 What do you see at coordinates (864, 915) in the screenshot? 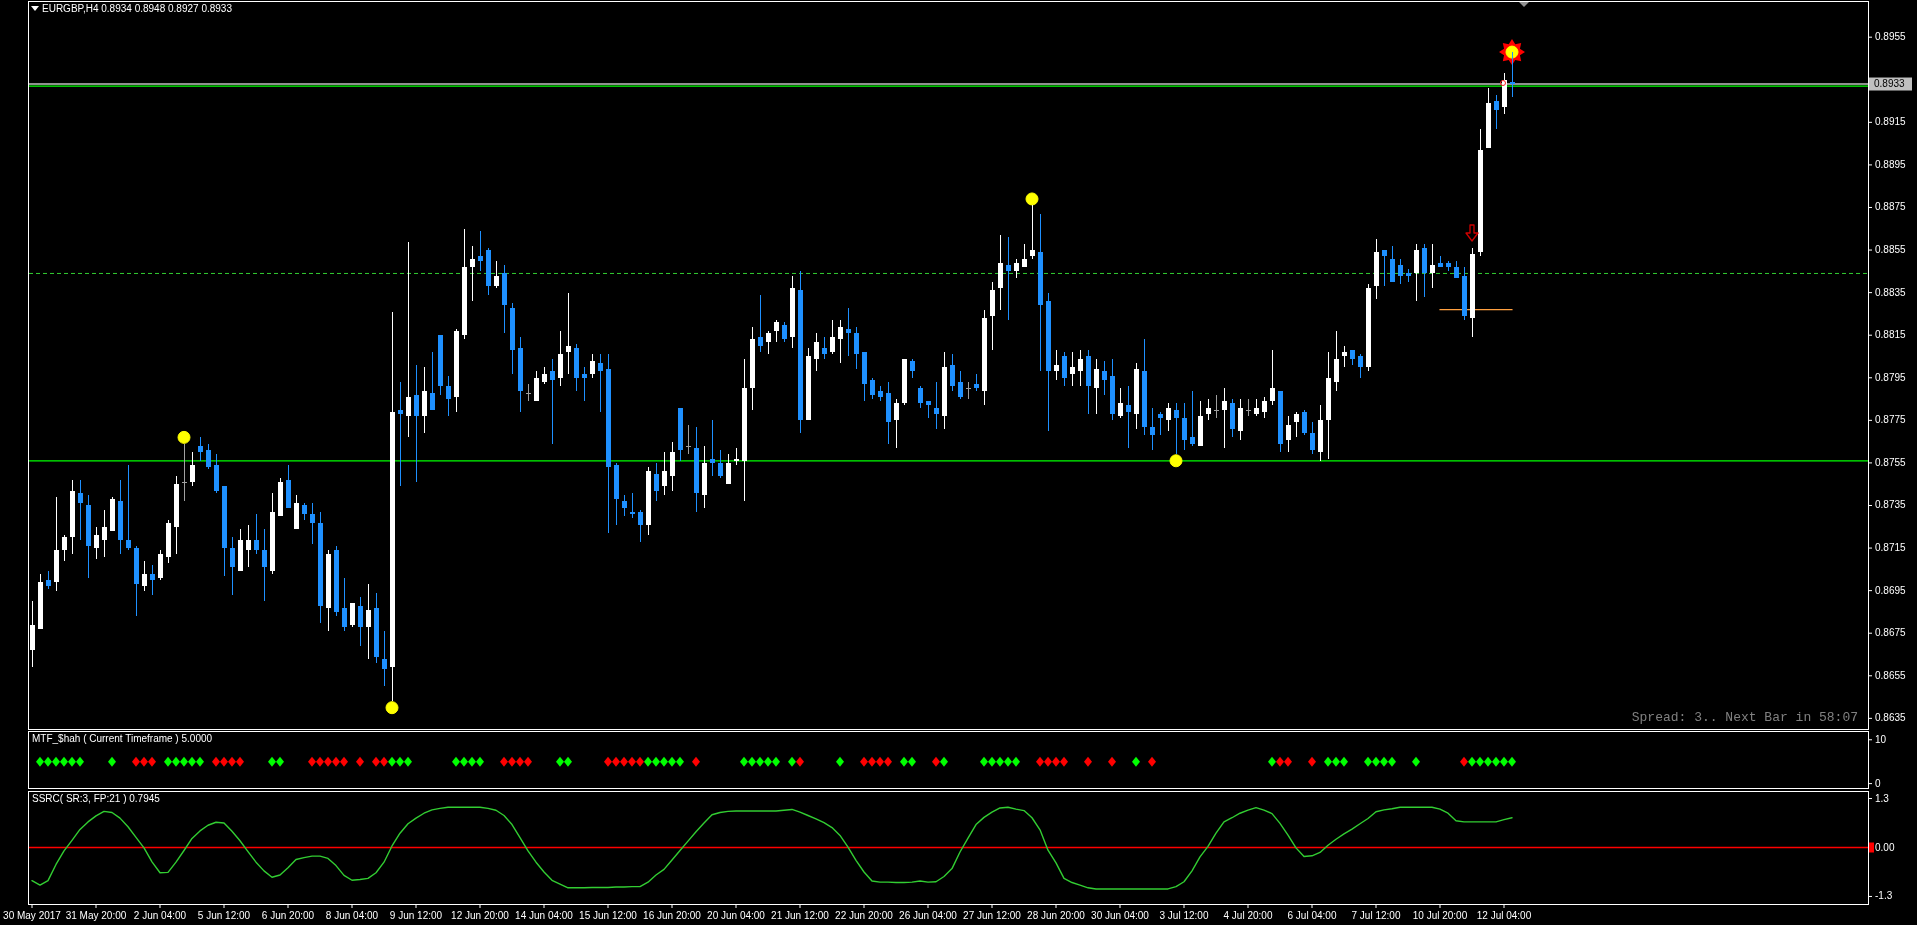
I see `x-tick-label: 22 Jun 20:00` at bounding box center [864, 915].